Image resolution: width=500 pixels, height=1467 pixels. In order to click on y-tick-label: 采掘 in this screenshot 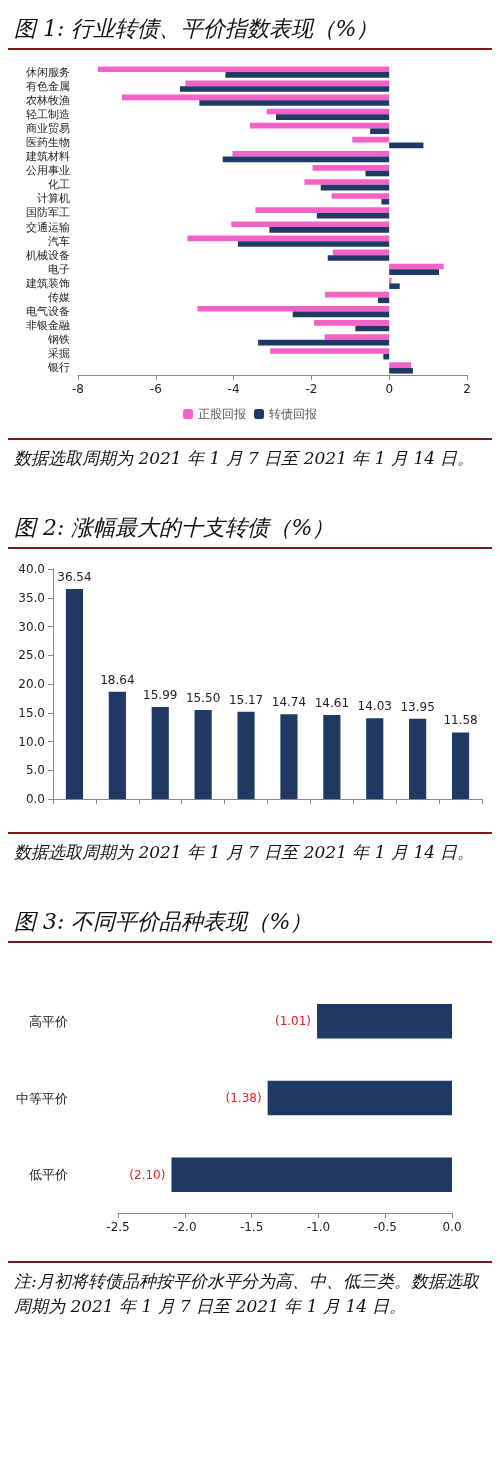, I will do `click(59, 354)`.